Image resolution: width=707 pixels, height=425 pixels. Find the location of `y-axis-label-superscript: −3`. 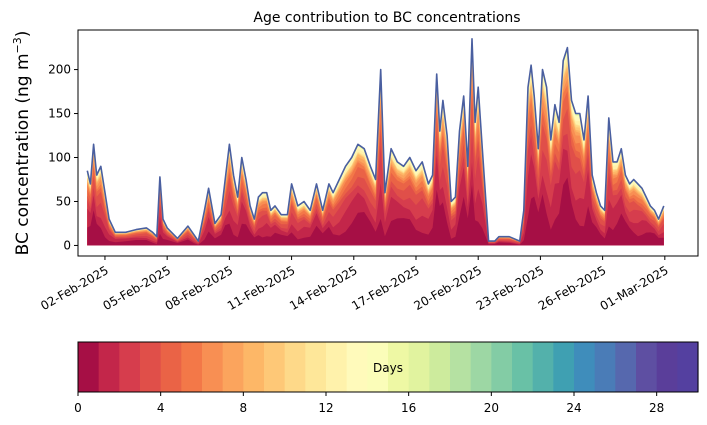

y-axis-label-superscript: −3 is located at coordinates (17, 45).